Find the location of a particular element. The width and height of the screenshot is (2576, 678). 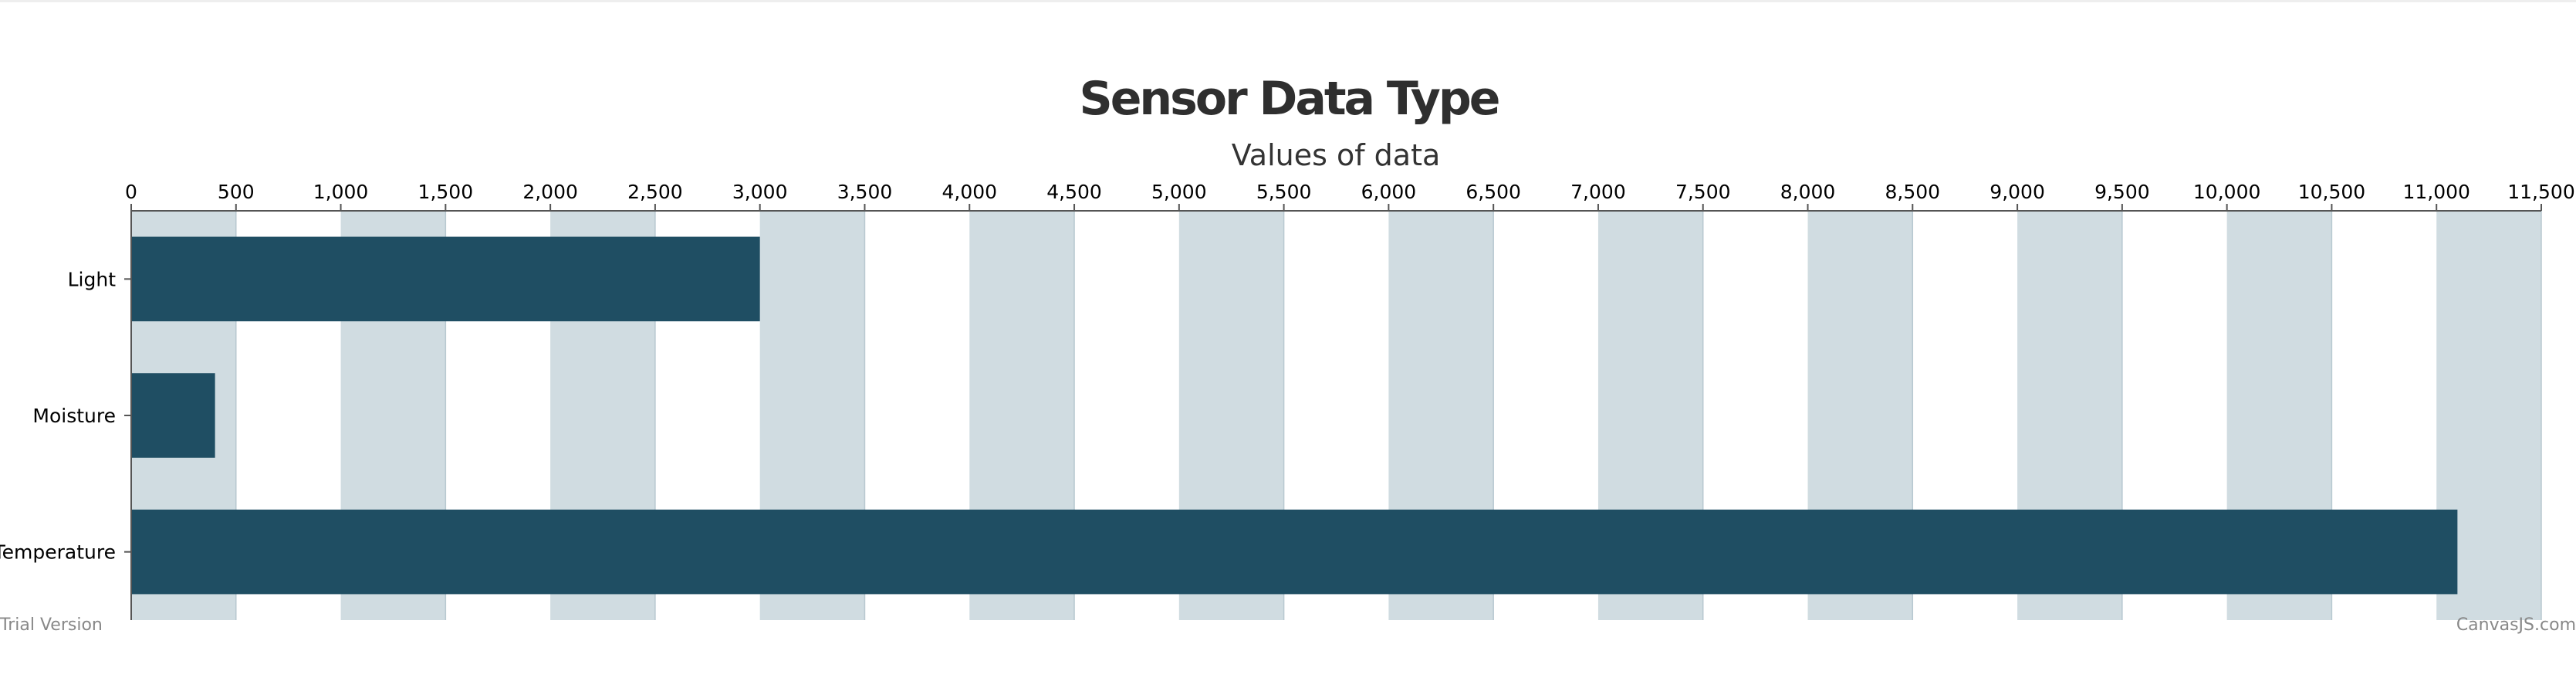

x-tick-label: 7,500 is located at coordinates (1703, 192).